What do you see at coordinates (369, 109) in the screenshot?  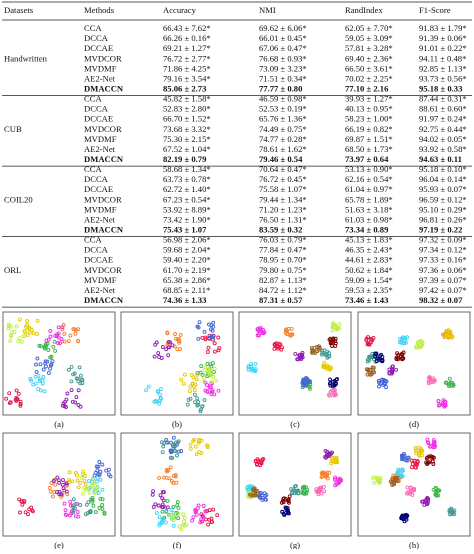 I see `metric-cell: 40.13 ± 0.95*` at bounding box center [369, 109].